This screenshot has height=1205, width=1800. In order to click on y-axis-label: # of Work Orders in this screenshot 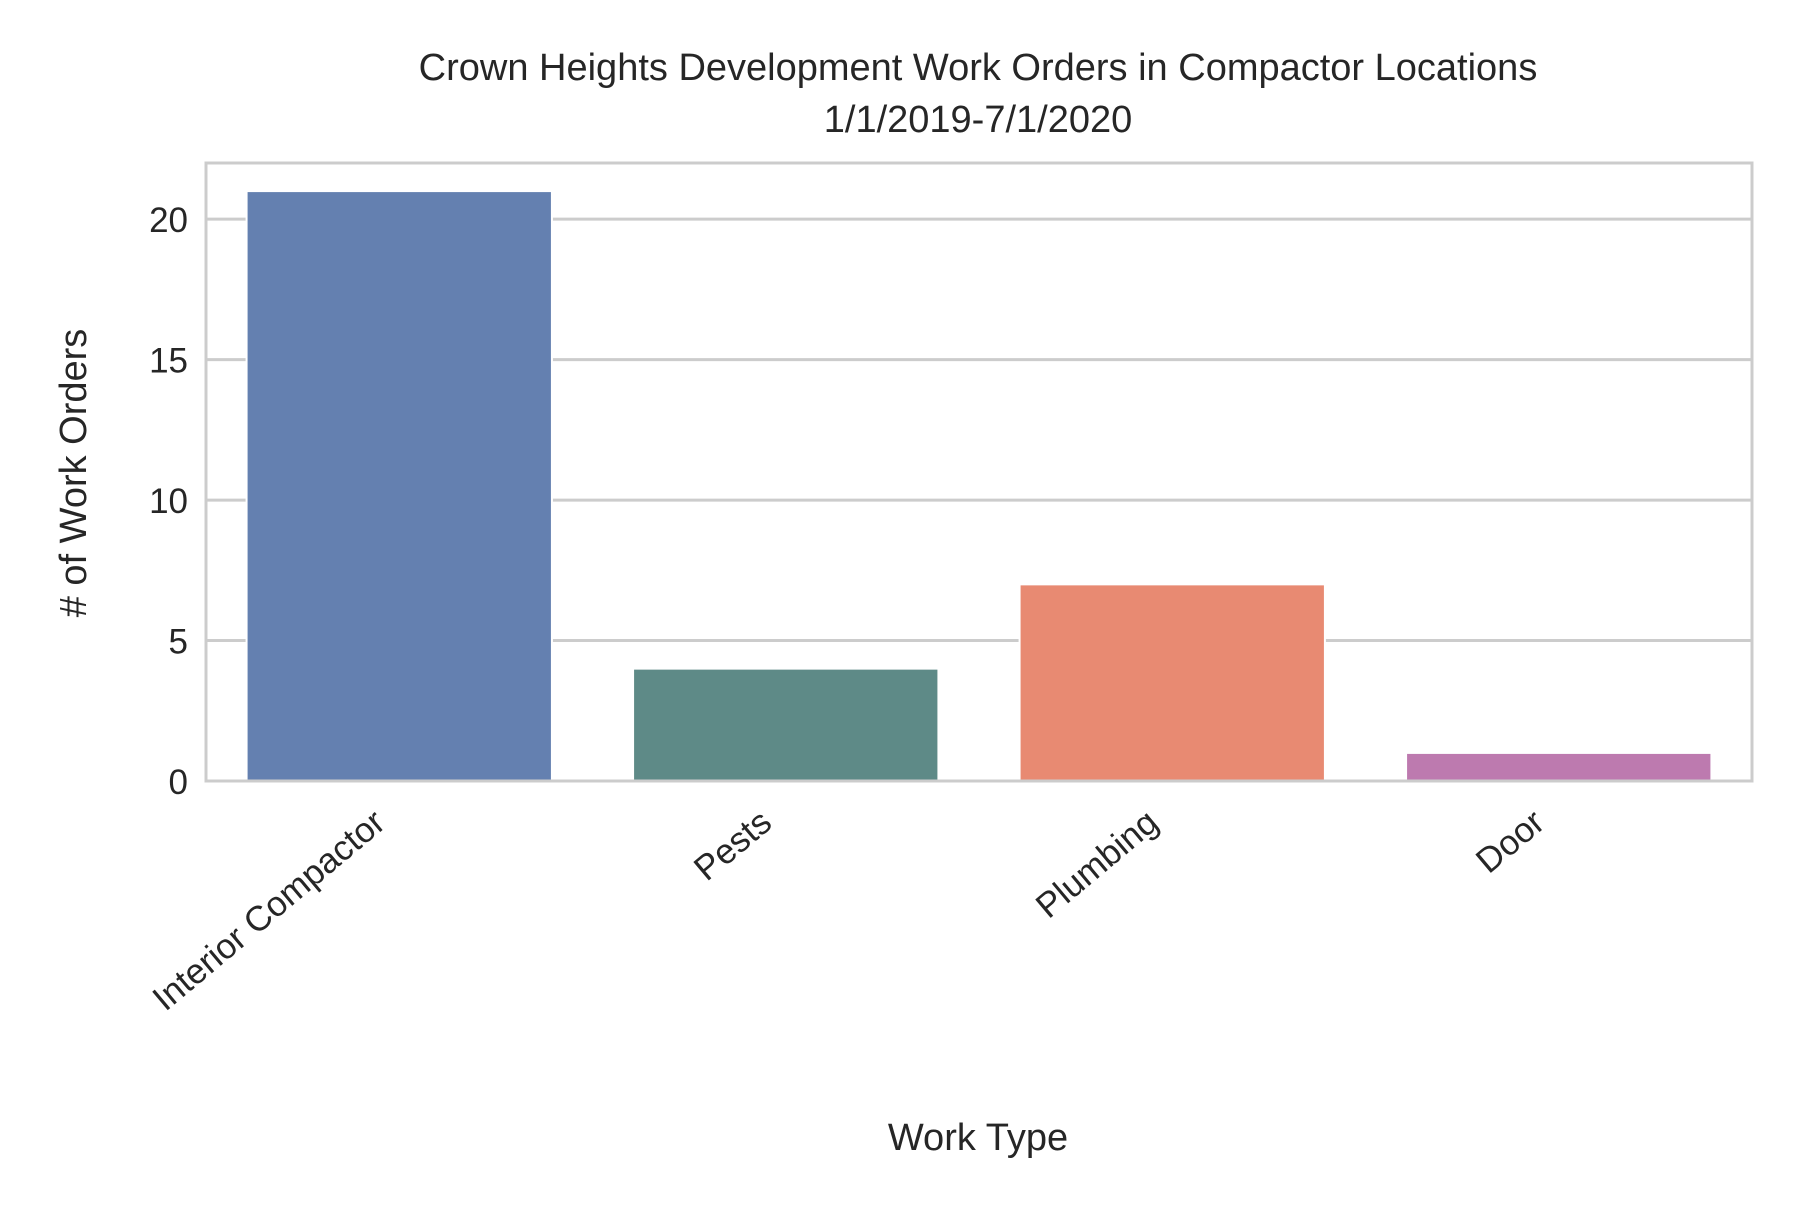, I will do `click(74, 473)`.